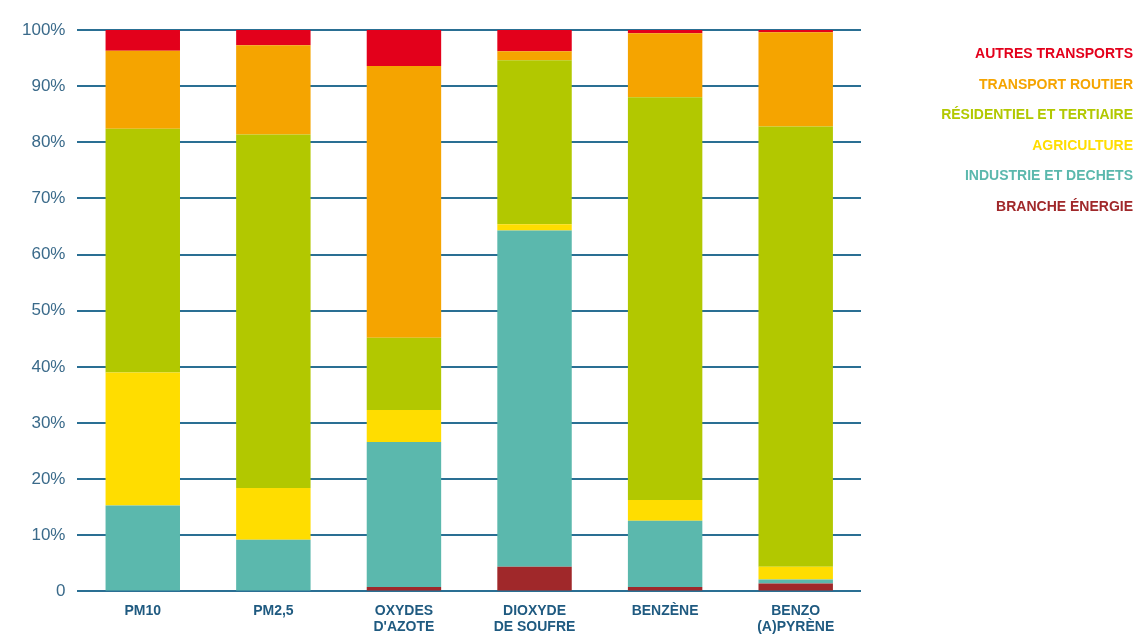 The image size is (1141, 639). What do you see at coordinates (1064, 206) in the screenshot?
I see `text: BRANCHE ÉNERGIE` at bounding box center [1064, 206].